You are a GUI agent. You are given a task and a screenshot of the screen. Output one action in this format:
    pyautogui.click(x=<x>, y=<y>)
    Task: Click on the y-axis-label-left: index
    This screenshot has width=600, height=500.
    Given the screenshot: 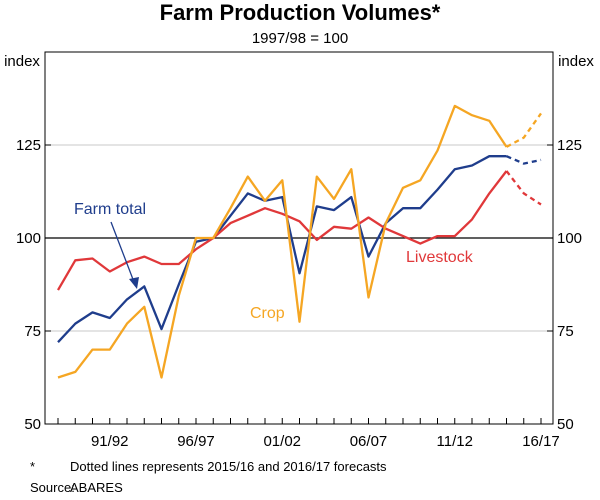 What is the action you would take?
    pyautogui.click(x=22, y=61)
    